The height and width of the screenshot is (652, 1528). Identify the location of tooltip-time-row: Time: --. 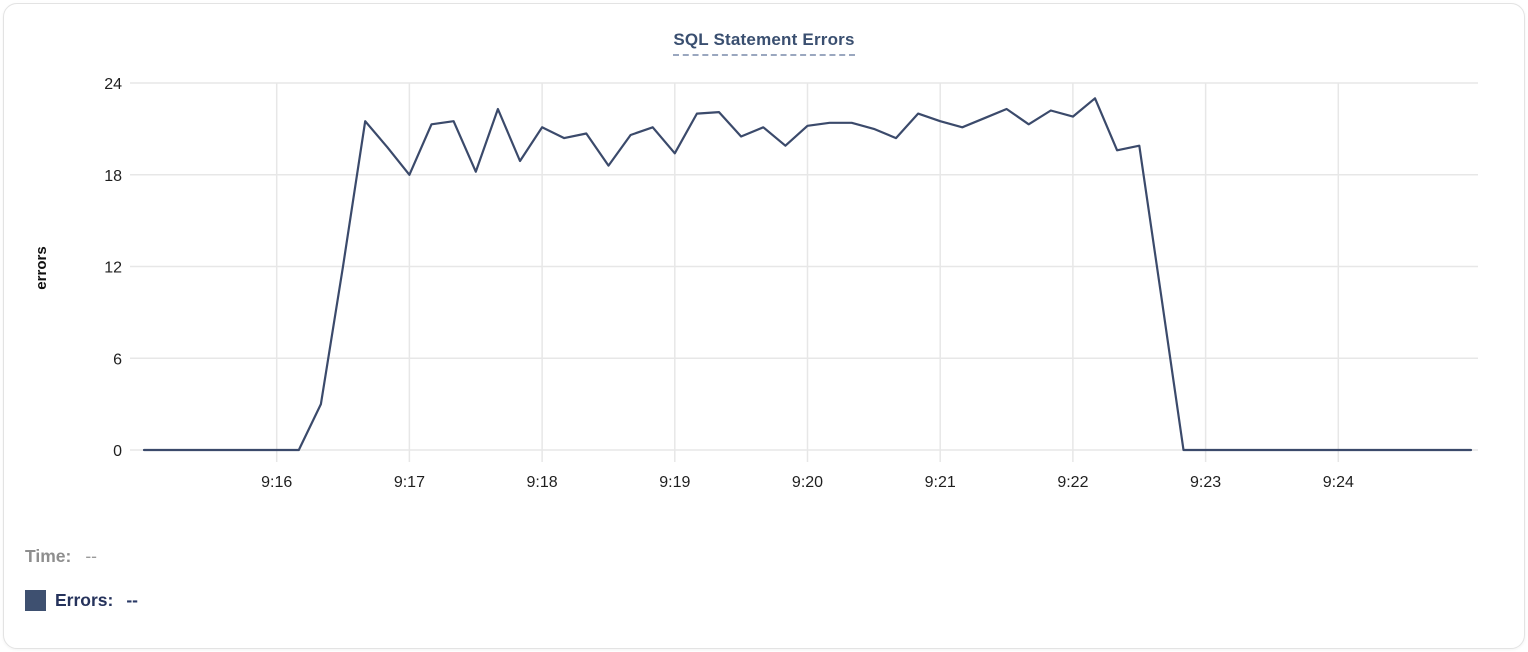
(81, 556).